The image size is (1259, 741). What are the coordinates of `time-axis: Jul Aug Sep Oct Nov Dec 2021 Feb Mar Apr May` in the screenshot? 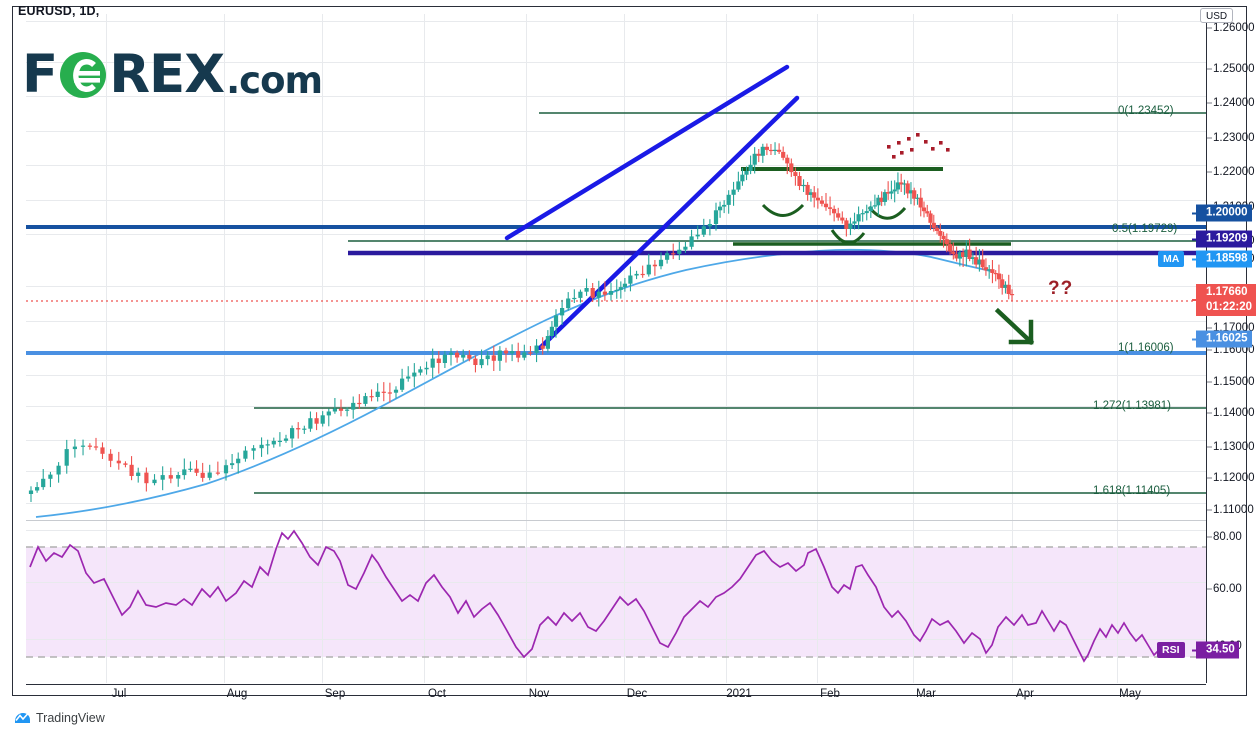 It's located at (616, 693).